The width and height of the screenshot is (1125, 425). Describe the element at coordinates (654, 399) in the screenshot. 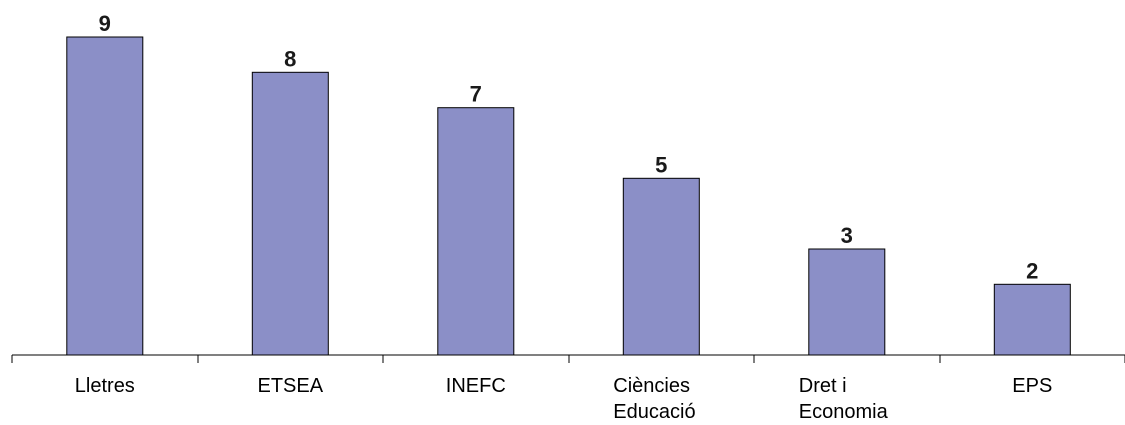

I see `x-tick-label-3: Ciències Educació` at that location.